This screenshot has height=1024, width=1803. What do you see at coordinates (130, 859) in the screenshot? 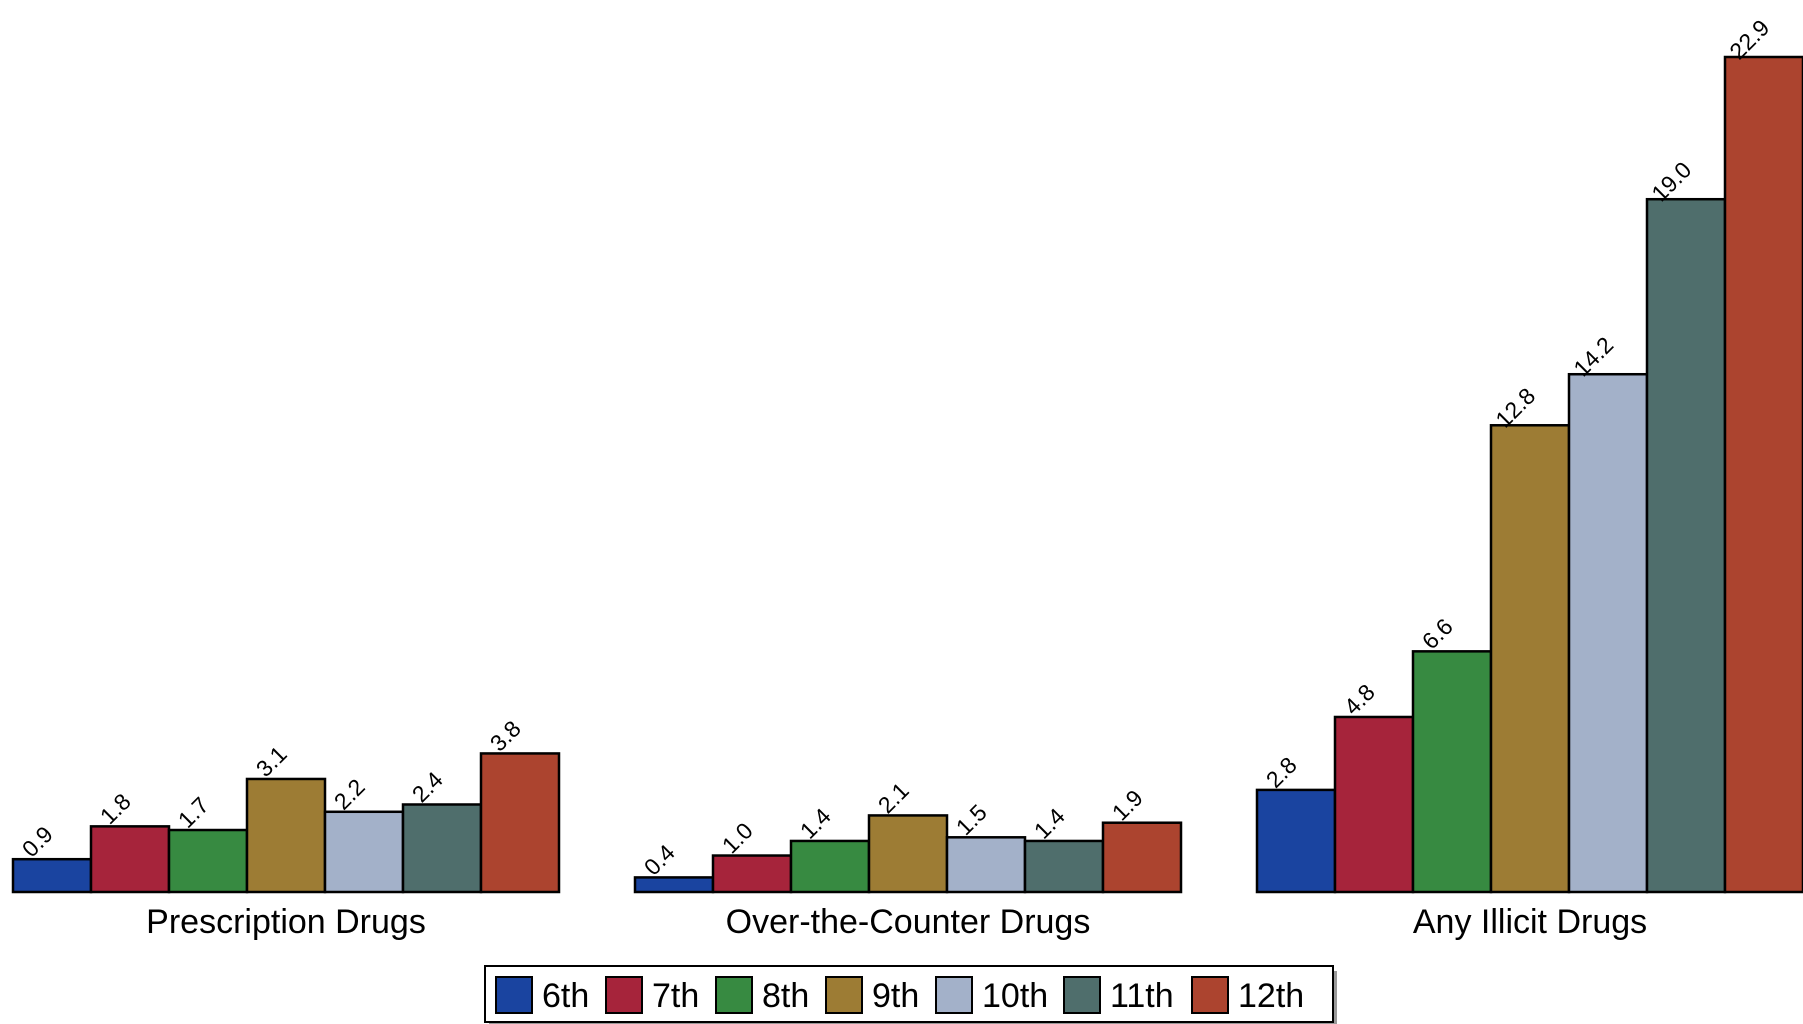
I see `bar-prescription-drugs-7th` at bounding box center [130, 859].